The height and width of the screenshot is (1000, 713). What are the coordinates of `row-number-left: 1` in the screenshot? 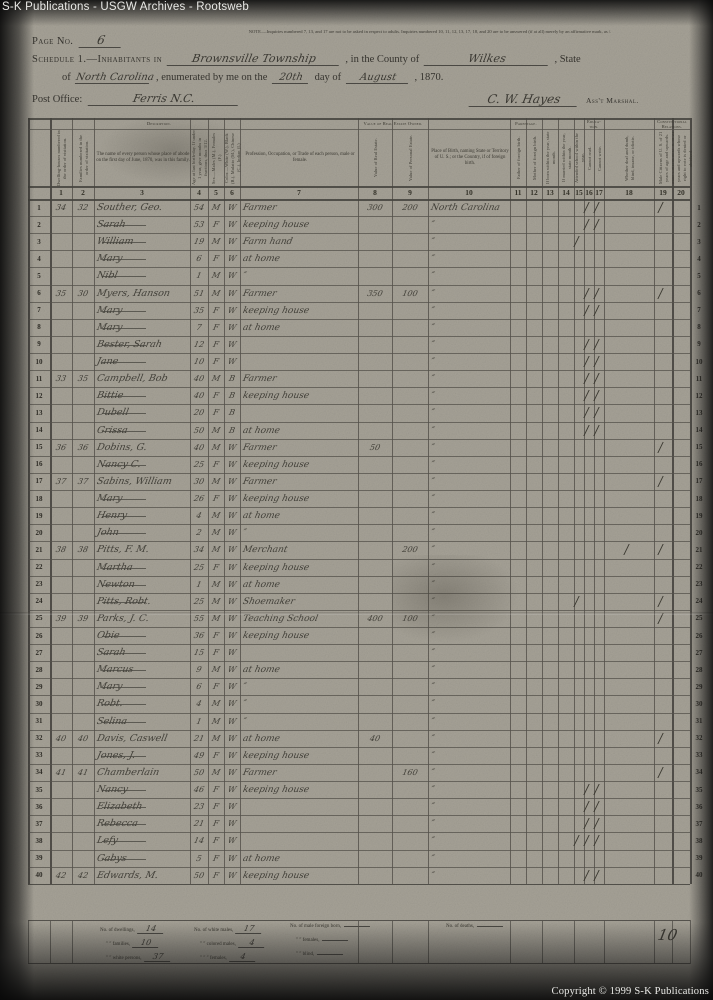 It's located at (39, 207).